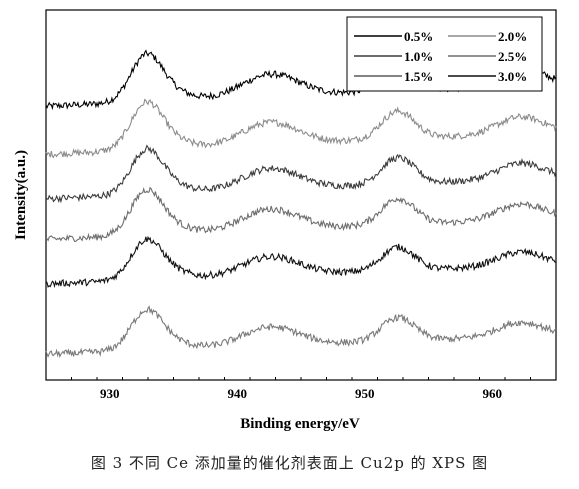  I want to click on legend-box, so click(444, 54).